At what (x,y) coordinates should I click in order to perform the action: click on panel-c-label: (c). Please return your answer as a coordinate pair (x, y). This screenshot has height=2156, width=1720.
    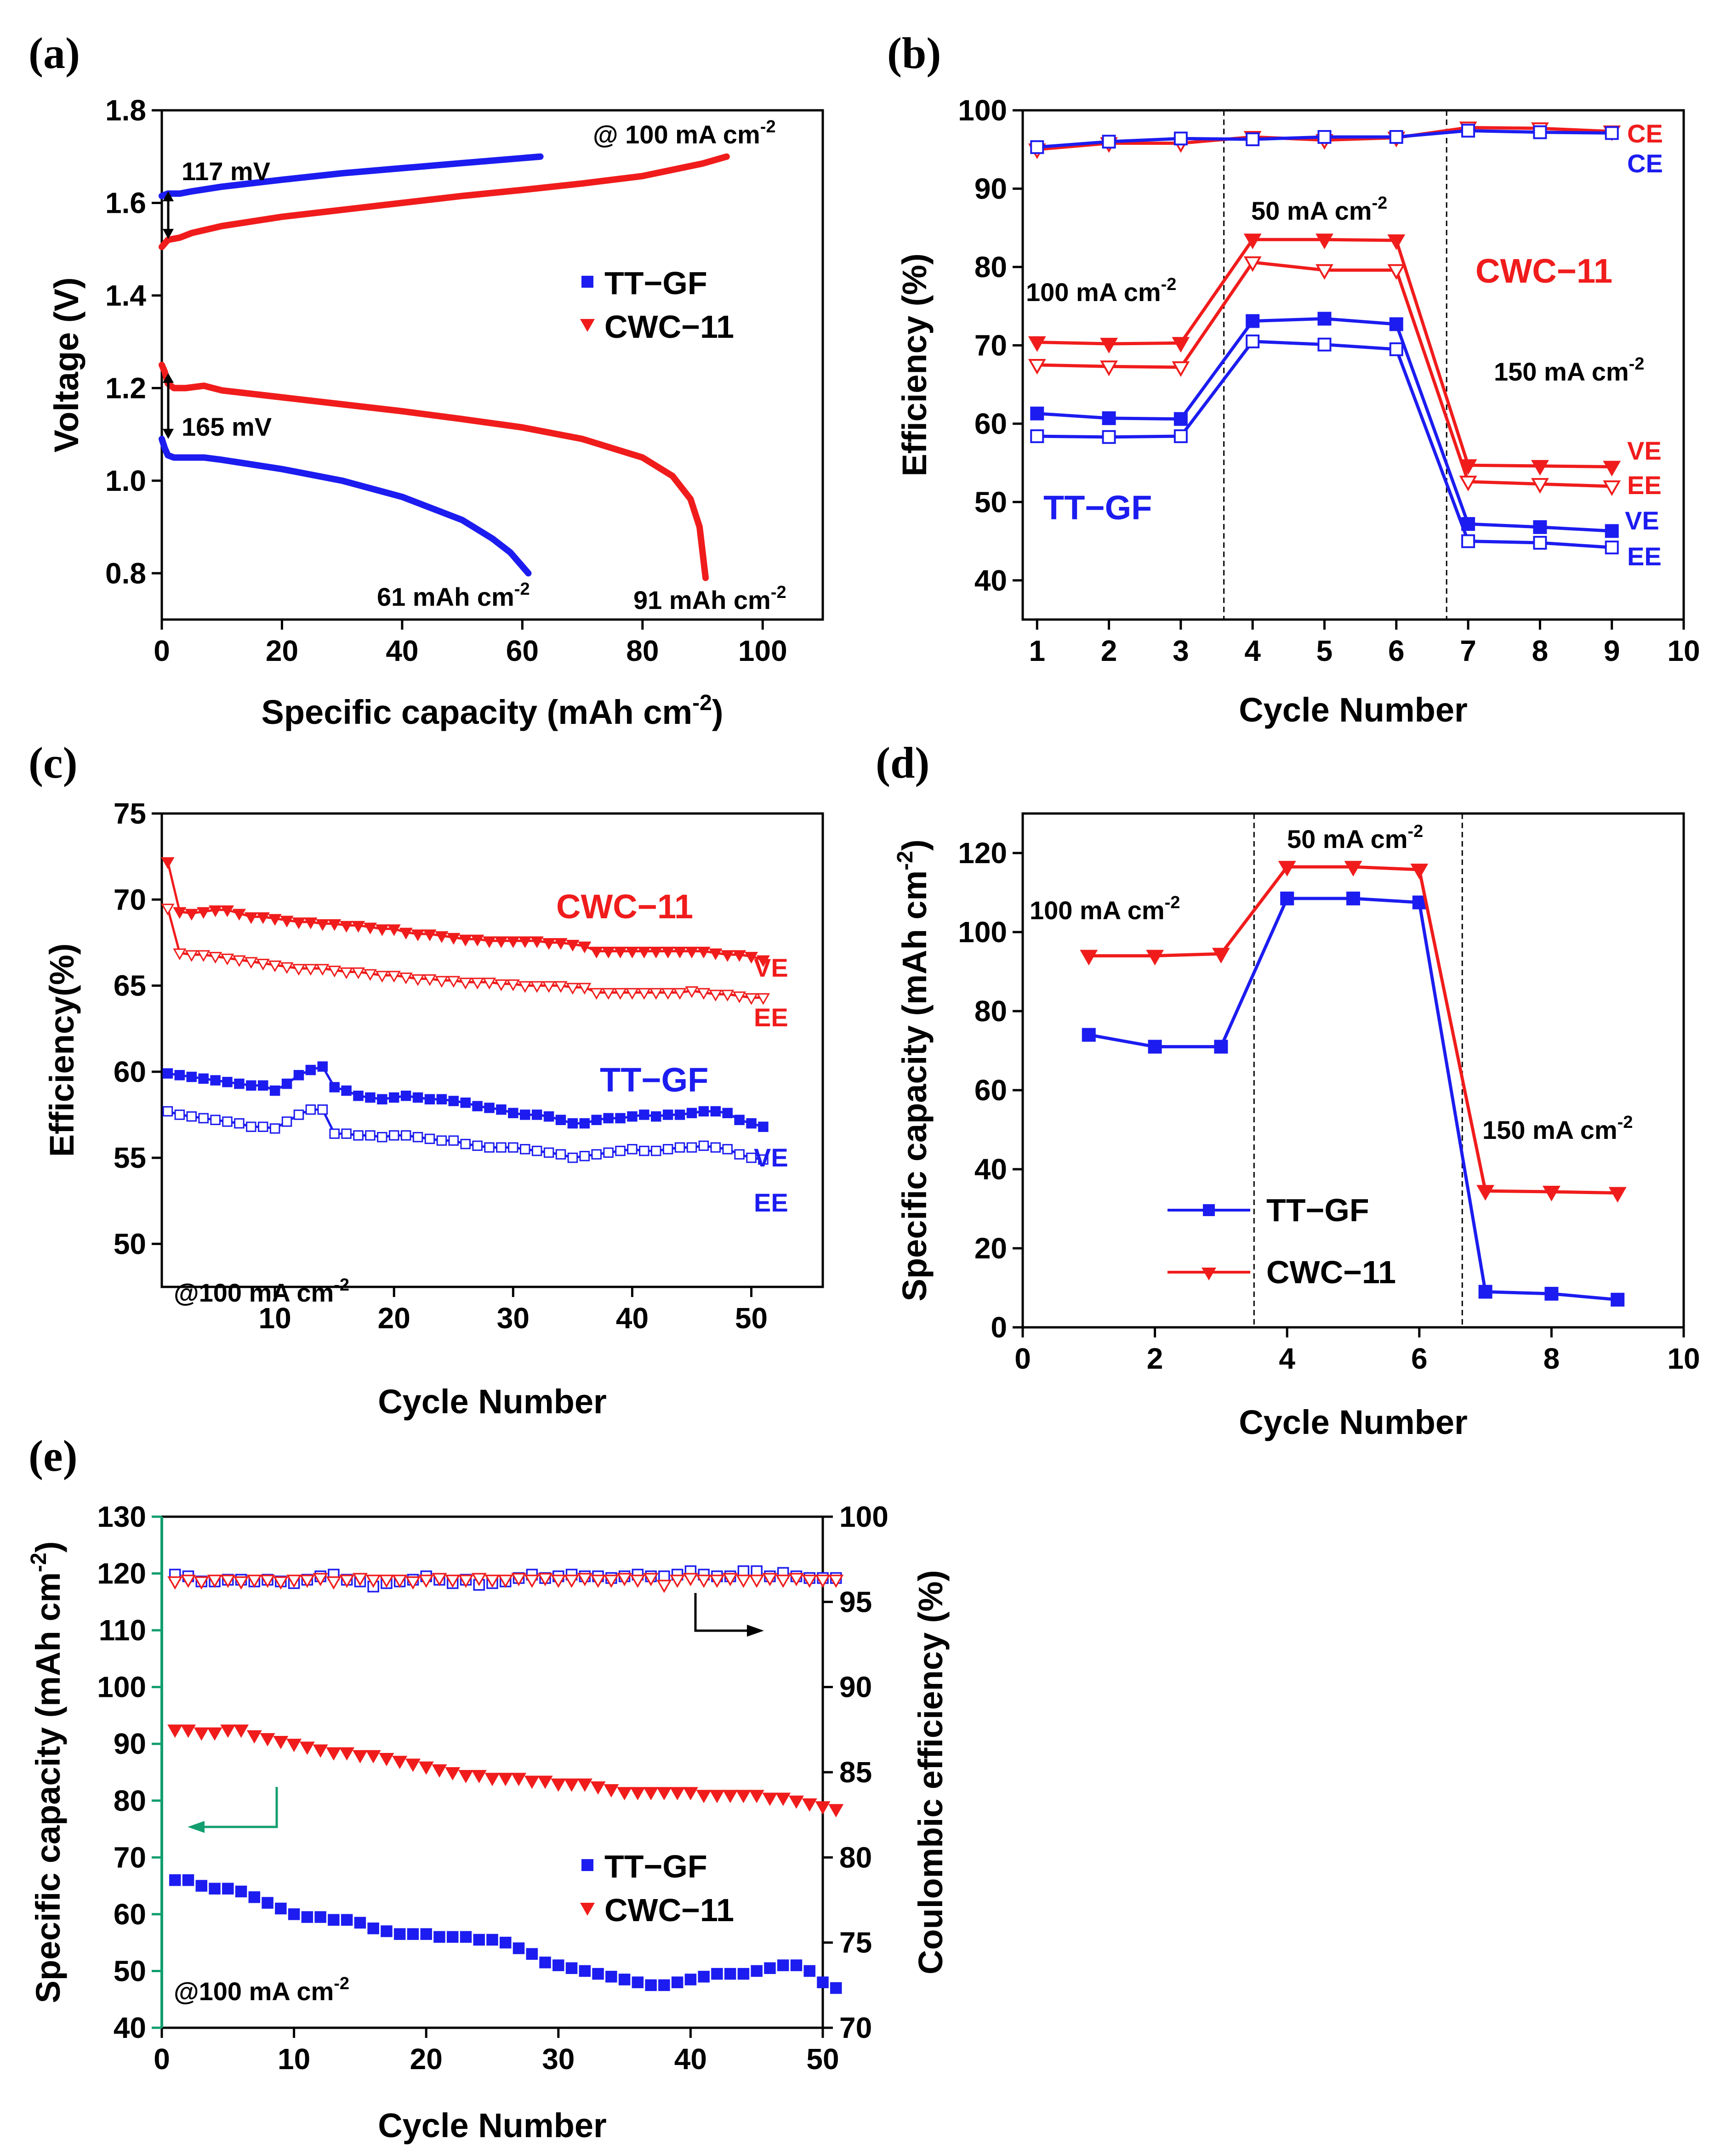
    Looking at the image, I should click on (53, 762).